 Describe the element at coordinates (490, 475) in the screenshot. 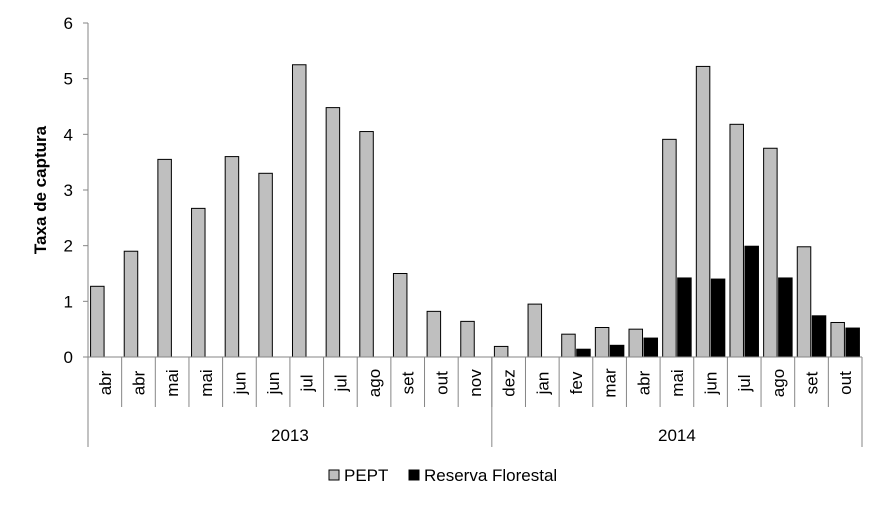

I see `legend-label: Reserva Florestal` at that location.